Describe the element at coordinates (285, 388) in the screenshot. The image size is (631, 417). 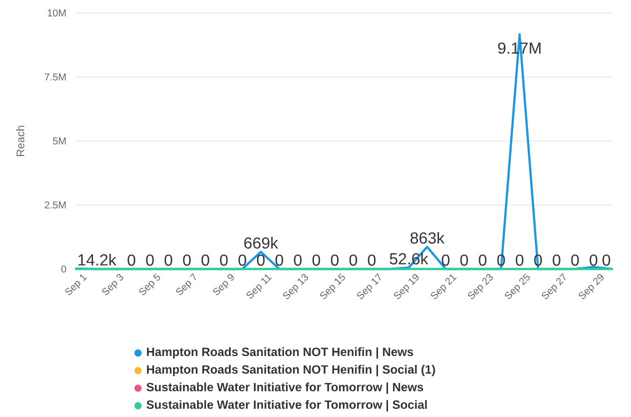
I see `legend-label: Sustainable Water Initiative for Tomorrow | News` at that location.